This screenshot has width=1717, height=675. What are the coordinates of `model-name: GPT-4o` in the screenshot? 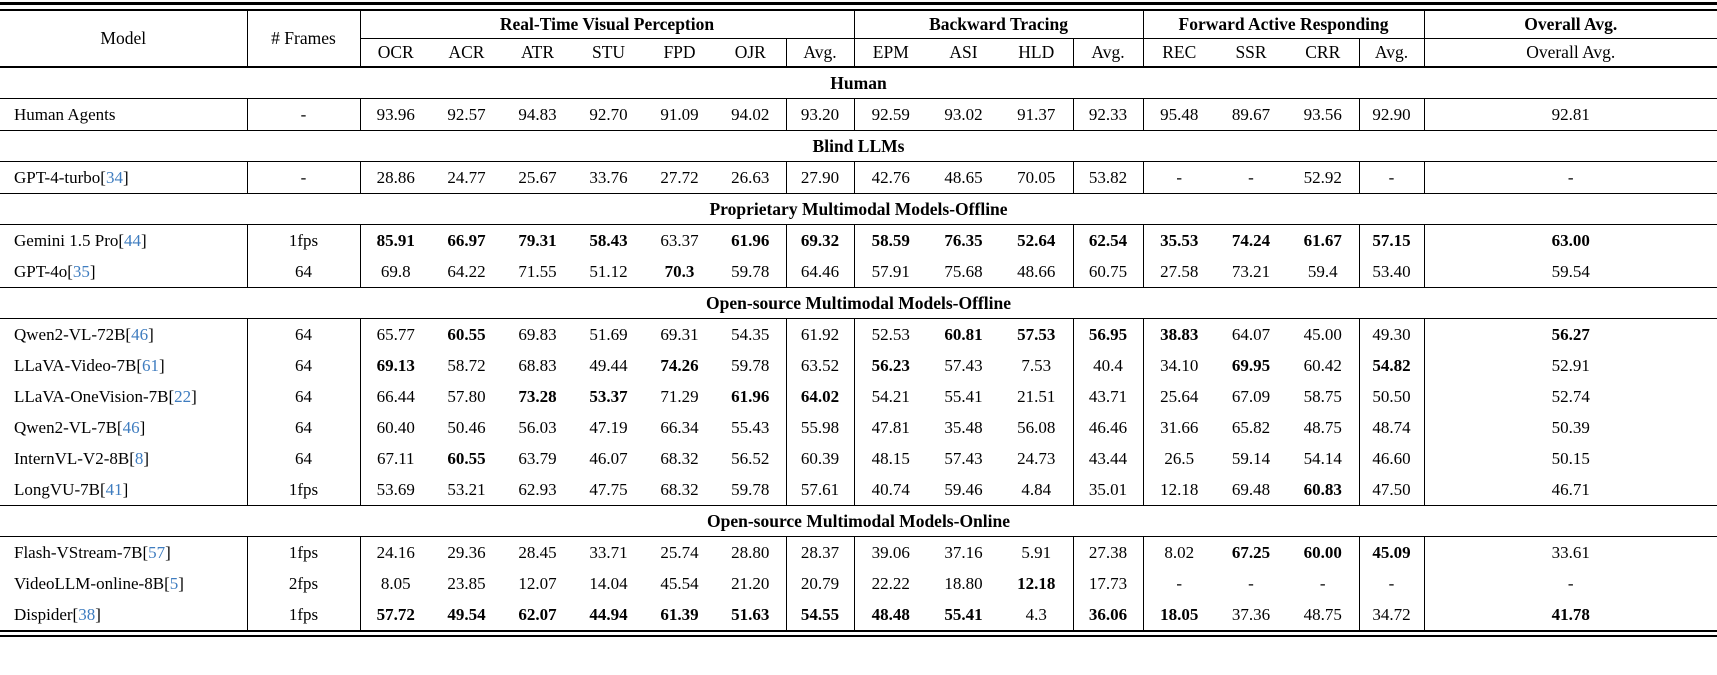 It's located at (41, 271).